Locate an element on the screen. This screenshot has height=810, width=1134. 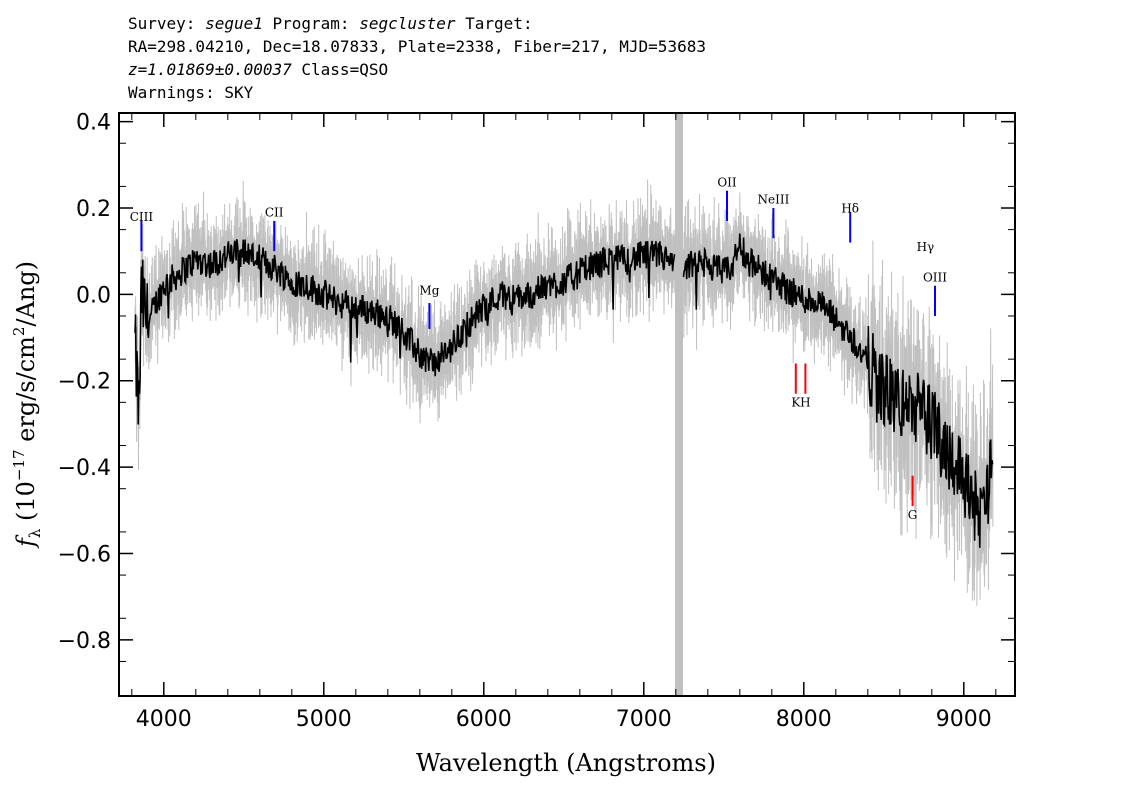
line-marker-label-ciii-0: CIII is located at coordinates (142, 217).